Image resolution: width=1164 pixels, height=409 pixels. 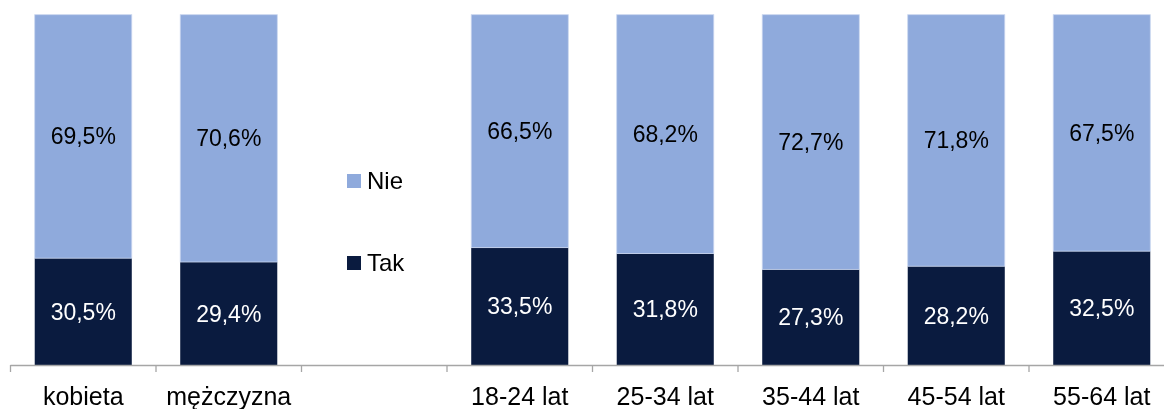 I want to click on data-label: 72,7%, so click(x=811, y=142).